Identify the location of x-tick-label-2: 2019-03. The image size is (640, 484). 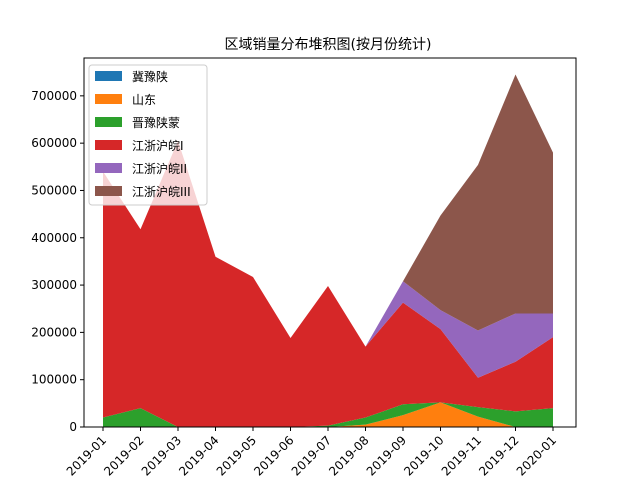
(161, 455).